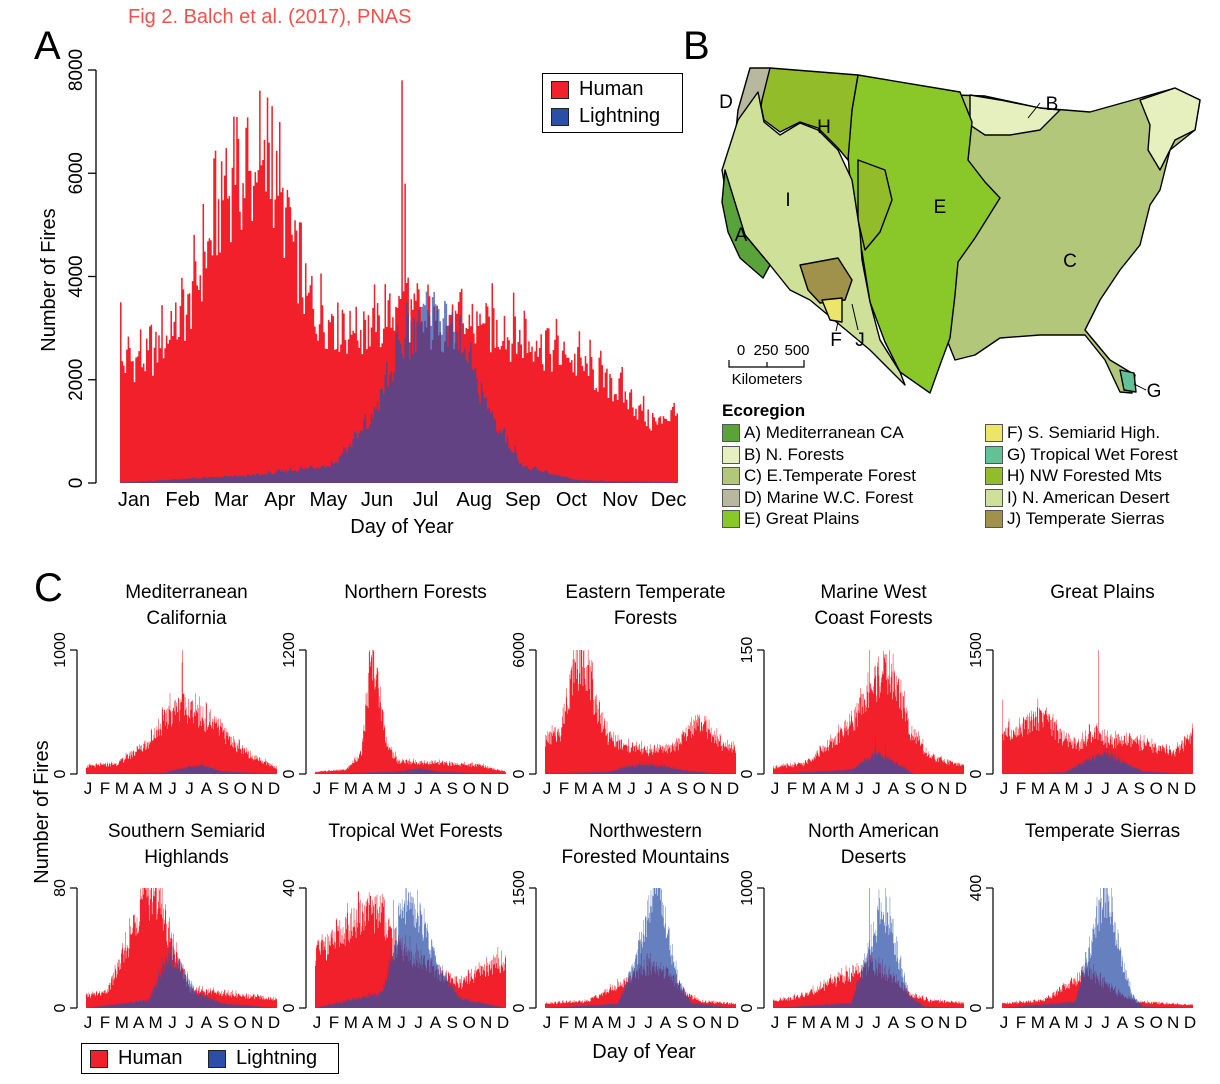 The width and height of the screenshot is (1220, 1084). I want to click on y-axis-label: Number of Fires, so click(42, 811).